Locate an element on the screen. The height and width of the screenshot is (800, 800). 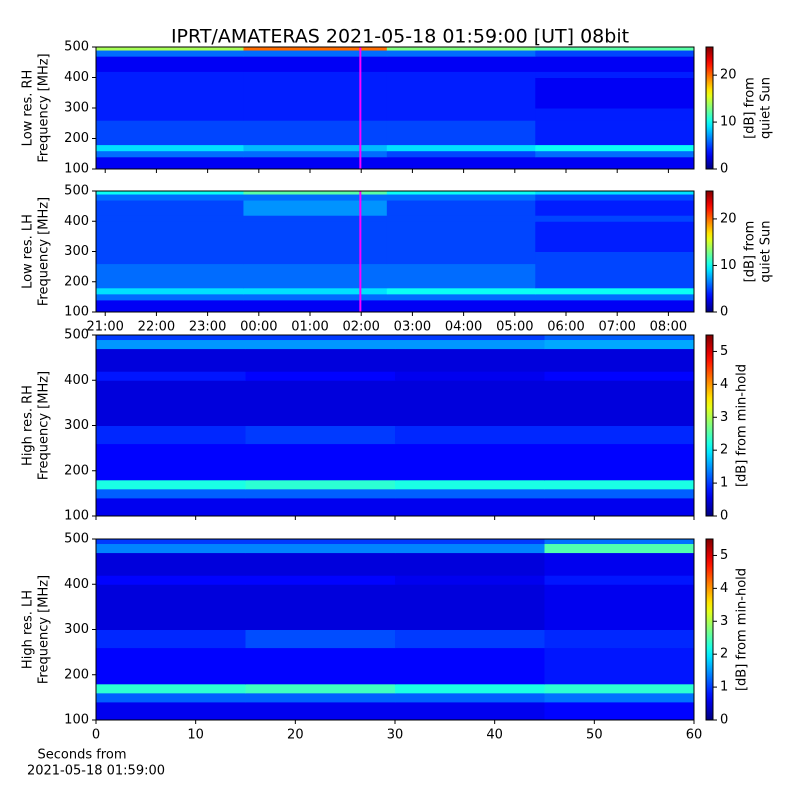
colorbar-tick-label: 5 is located at coordinates (724, 351).